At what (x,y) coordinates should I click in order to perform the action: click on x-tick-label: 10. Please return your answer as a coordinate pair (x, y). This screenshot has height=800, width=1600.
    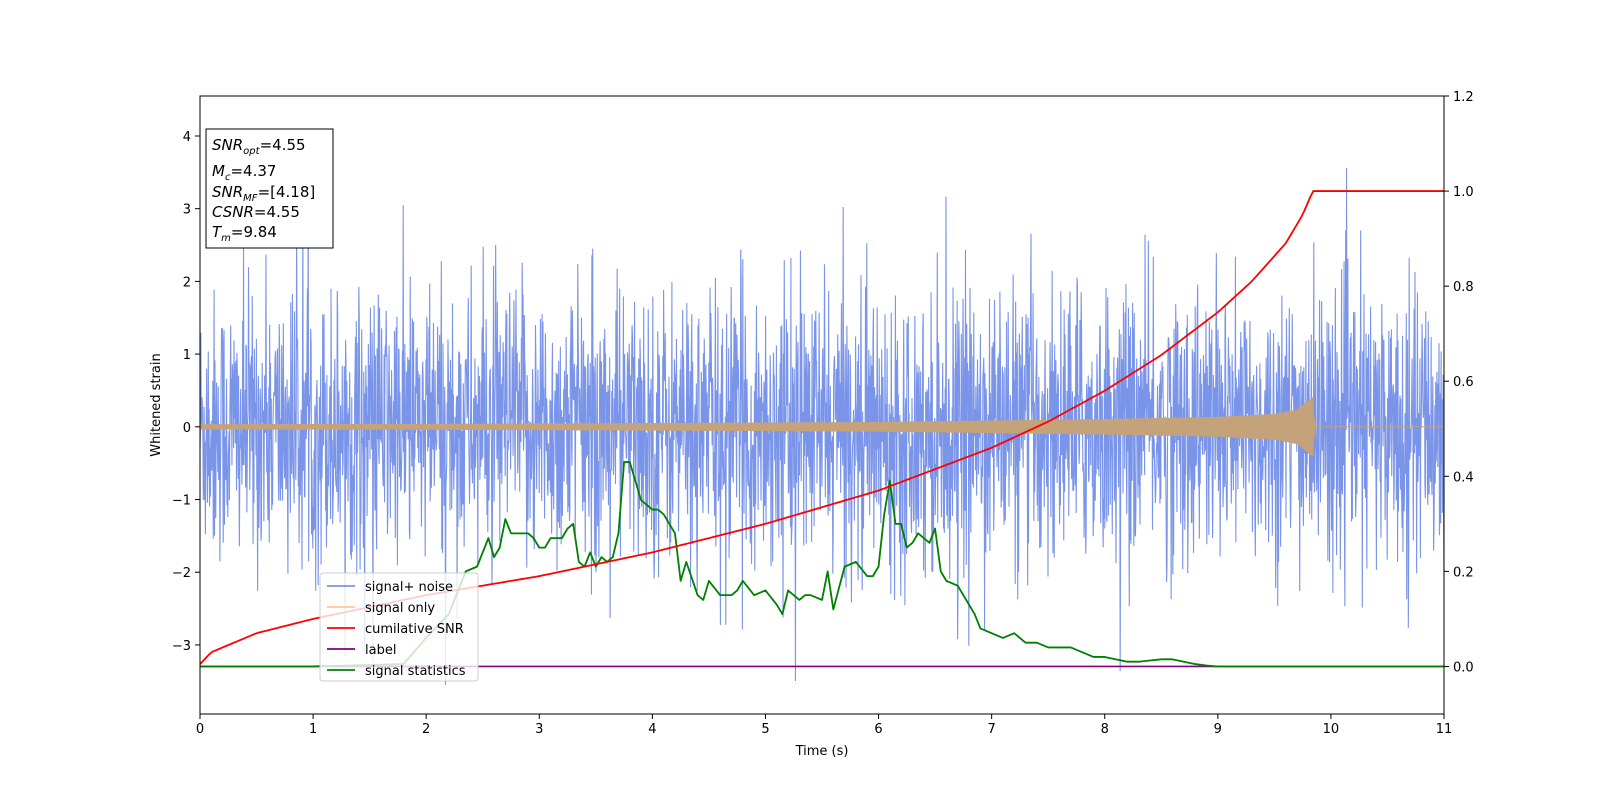
    Looking at the image, I should click on (1331, 729).